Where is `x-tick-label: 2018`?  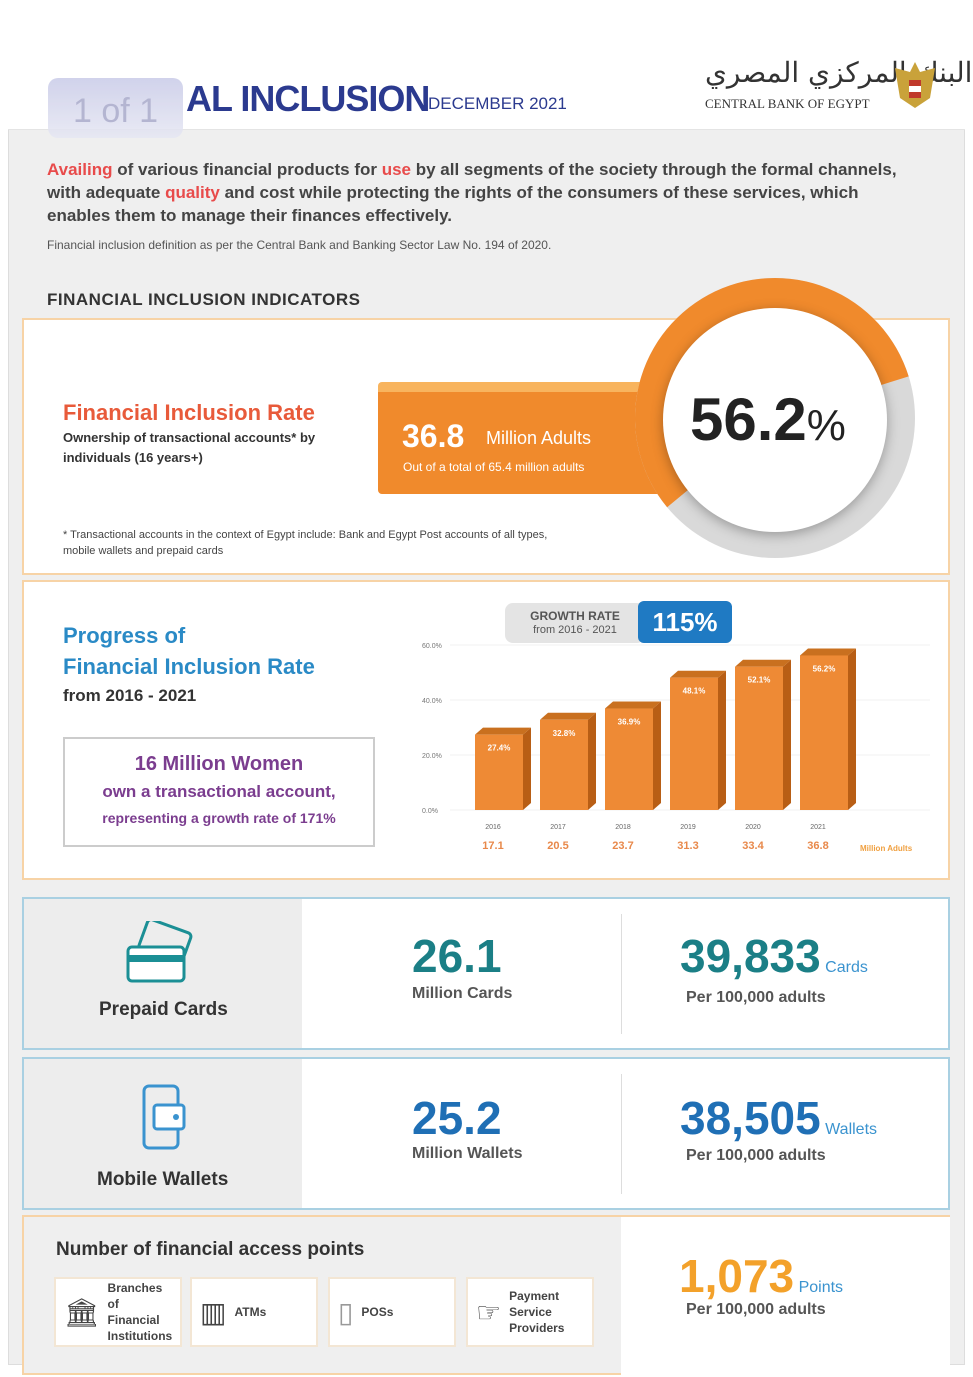
x-tick-label: 2018 is located at coordinates (623, 827).